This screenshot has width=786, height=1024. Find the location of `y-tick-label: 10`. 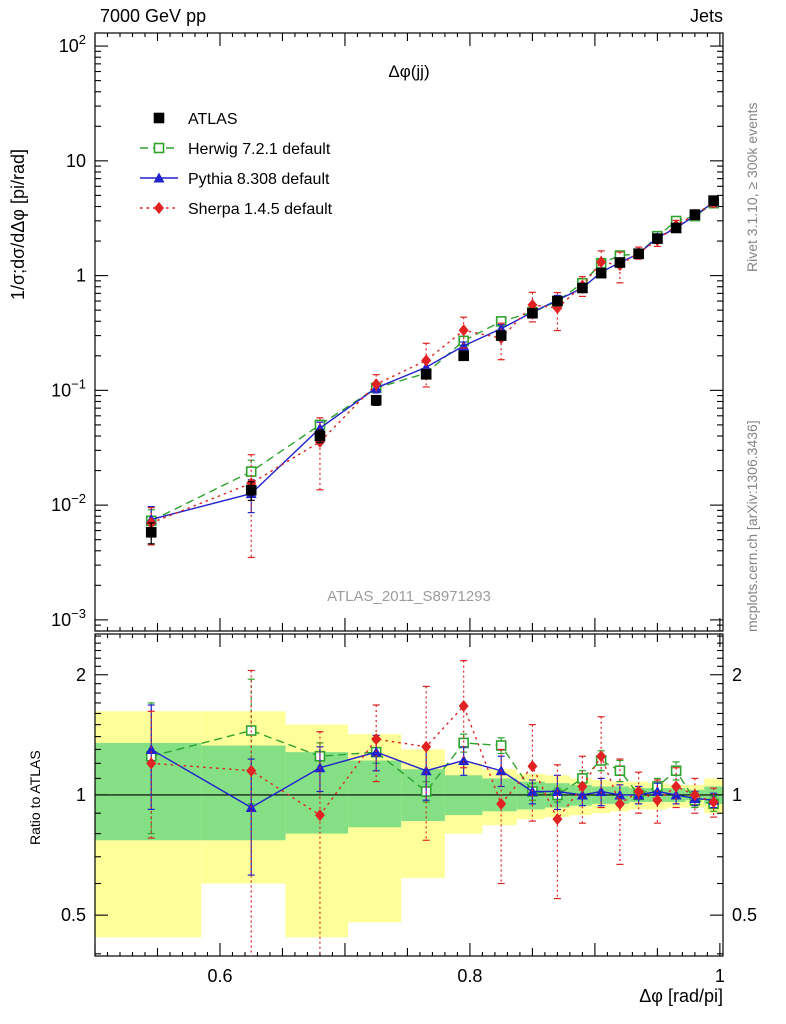

y-tick-label: 10 is located at coordinates (76, 161).